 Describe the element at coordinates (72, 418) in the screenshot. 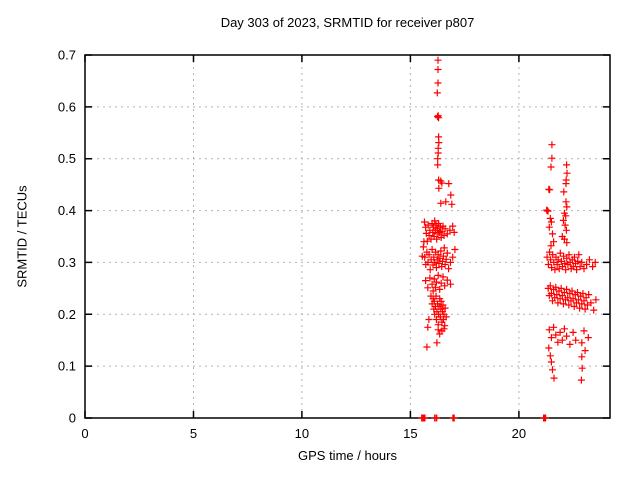

I see `y-tick-label: 0` at that location.